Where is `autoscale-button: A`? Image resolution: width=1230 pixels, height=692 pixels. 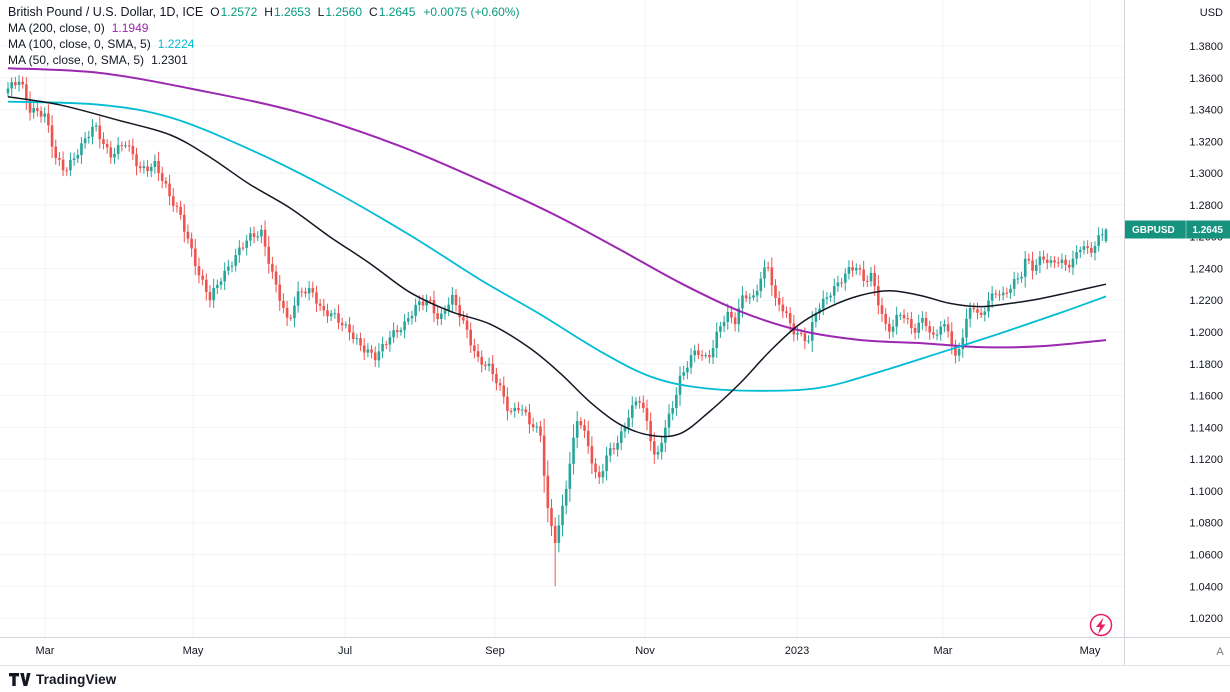
autoscale-button: A is located at coordinates (1220, 652).